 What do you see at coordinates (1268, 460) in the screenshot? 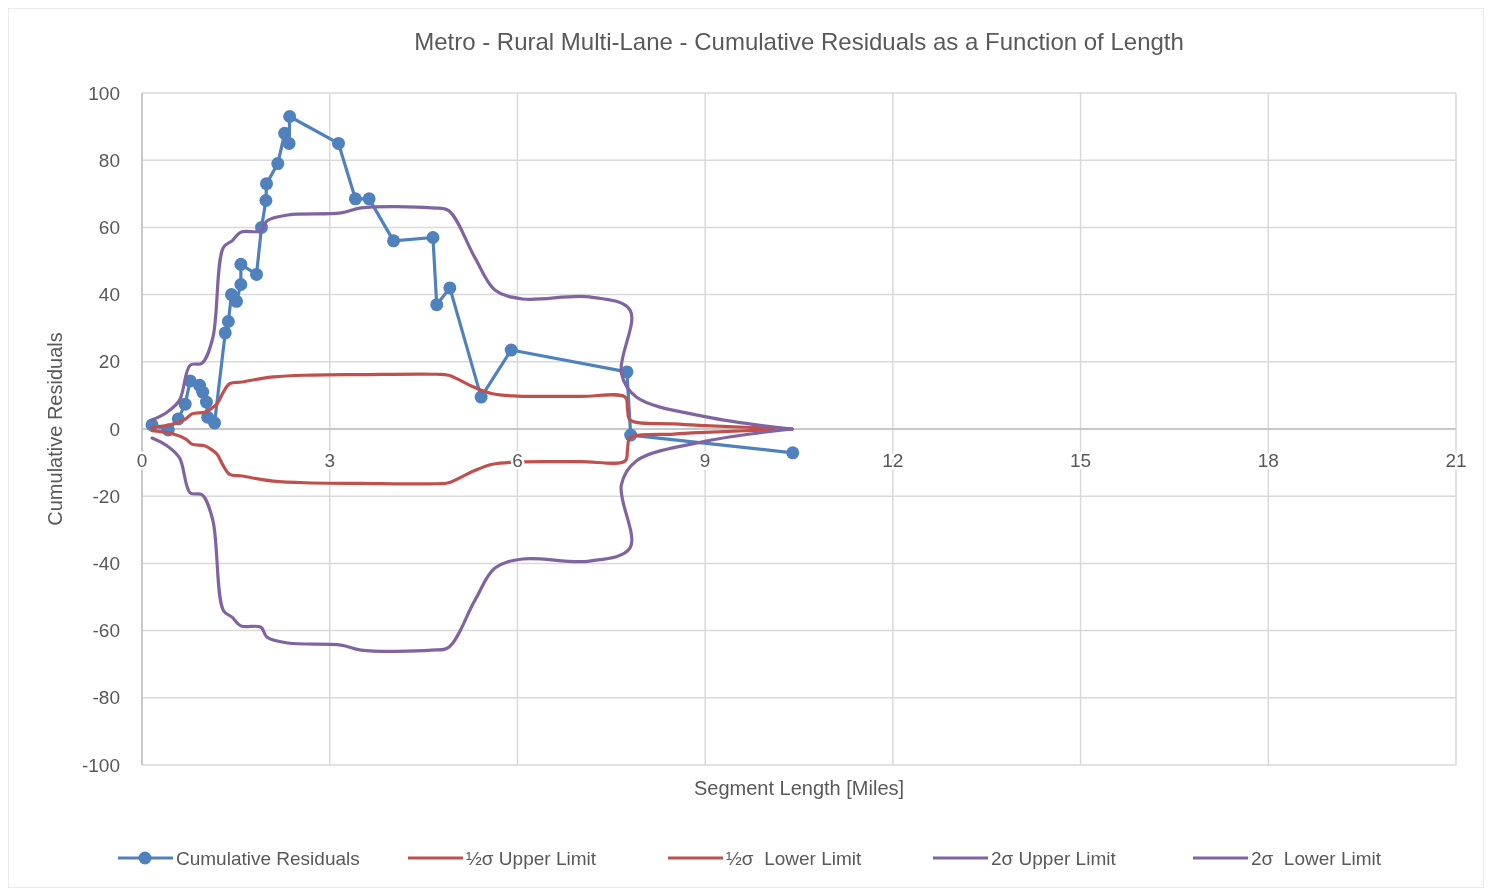
I see `x-tick-label: 18` at bounding box center [1268, 460].